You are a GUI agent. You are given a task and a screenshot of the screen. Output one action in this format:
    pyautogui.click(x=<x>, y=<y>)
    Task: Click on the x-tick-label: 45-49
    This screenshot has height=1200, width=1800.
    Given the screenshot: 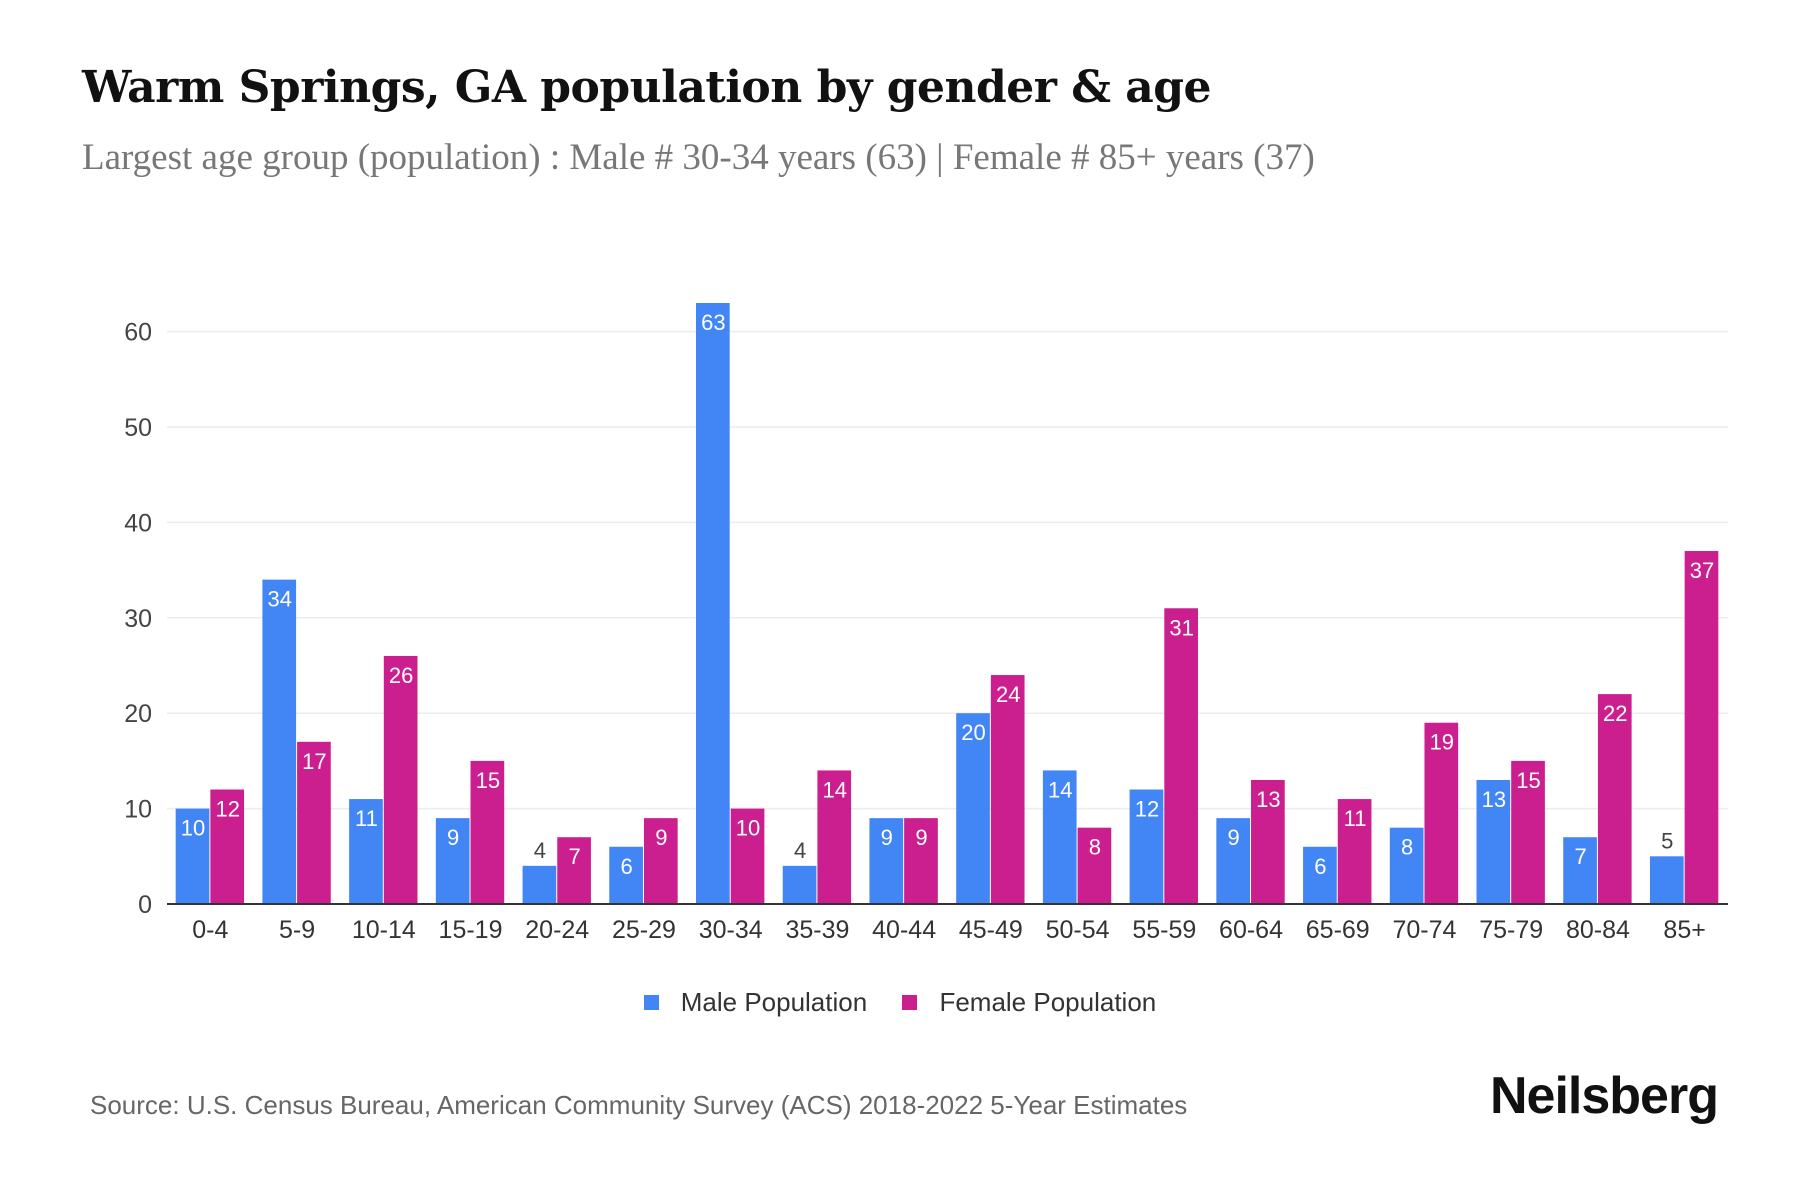 What is the action you would take?
    pyautogui.click(x=991, y=930)
    